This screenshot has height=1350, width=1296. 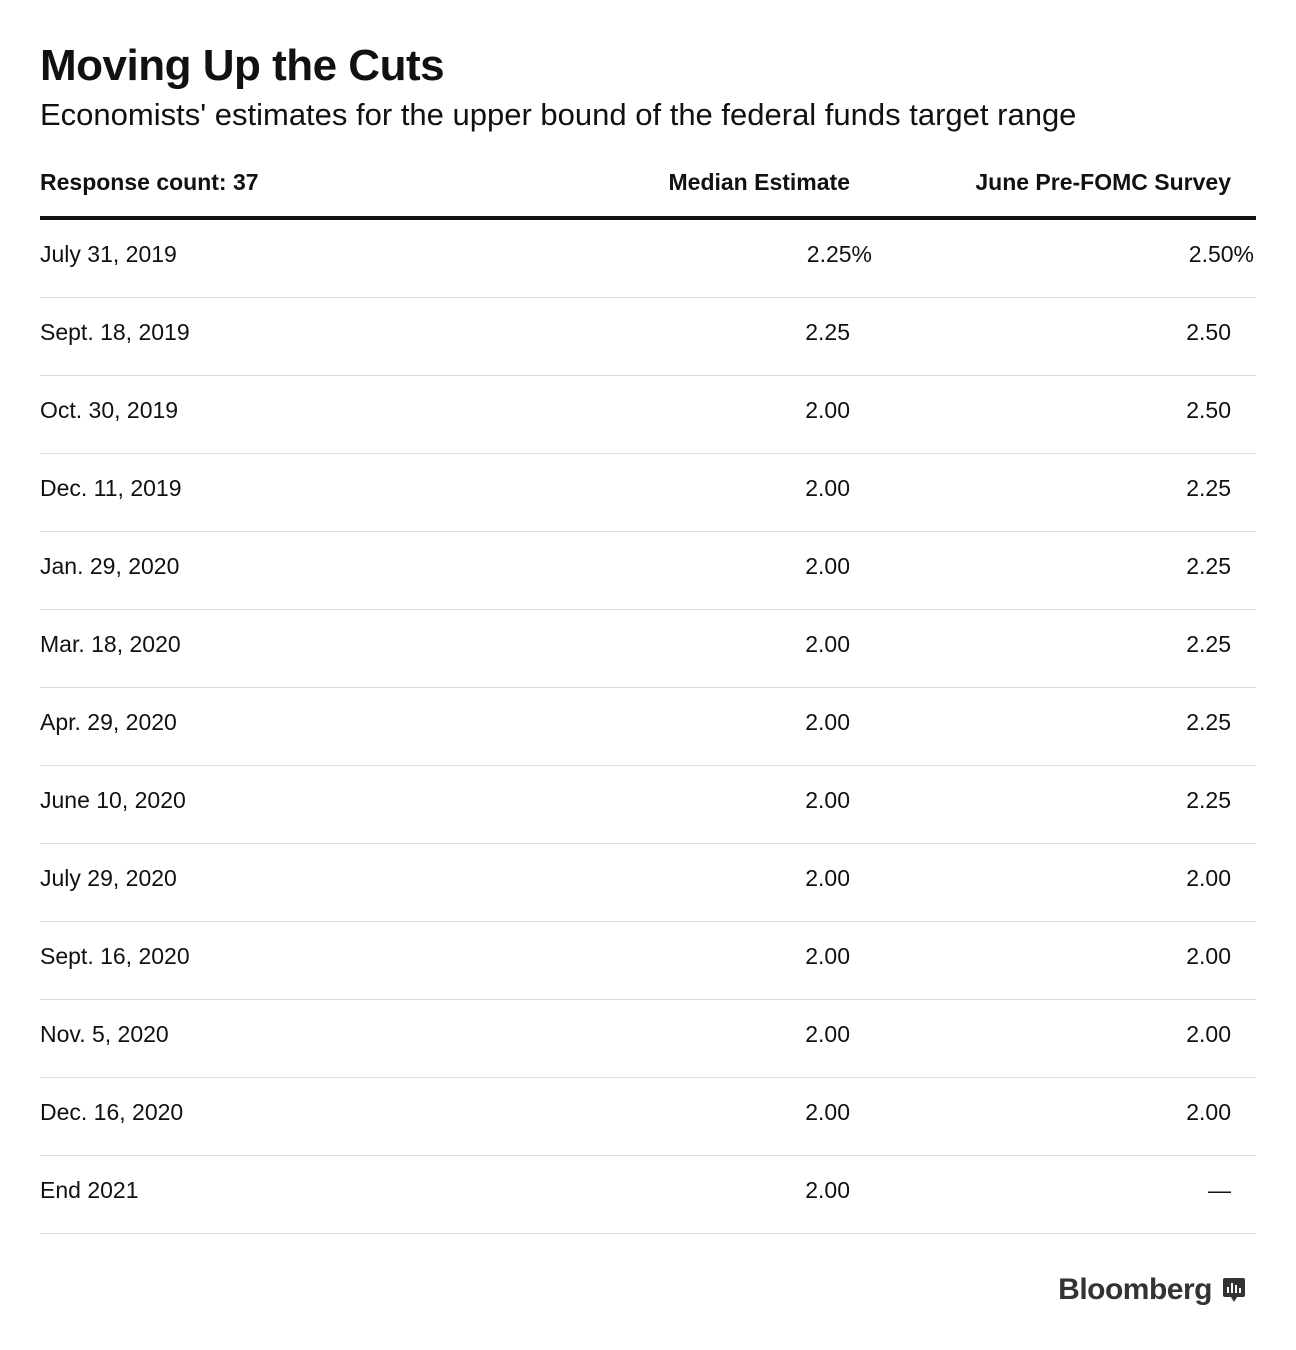 I want to click on header-median-estimate: Median Estimate, so click(x=759, y=182).